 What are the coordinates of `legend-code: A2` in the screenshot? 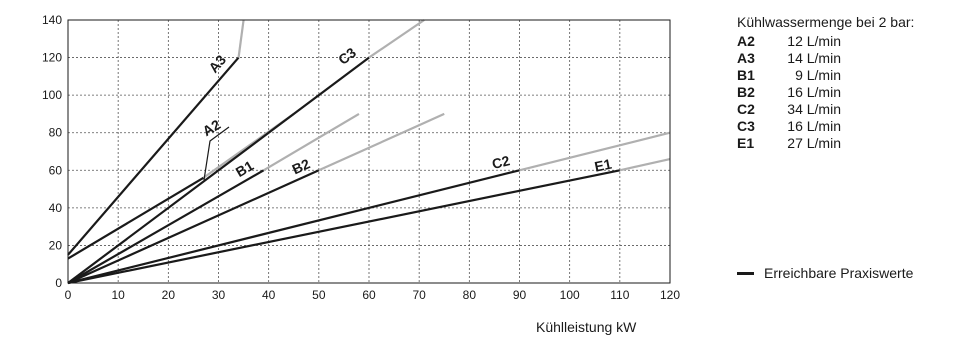 It's located at (746, 41).